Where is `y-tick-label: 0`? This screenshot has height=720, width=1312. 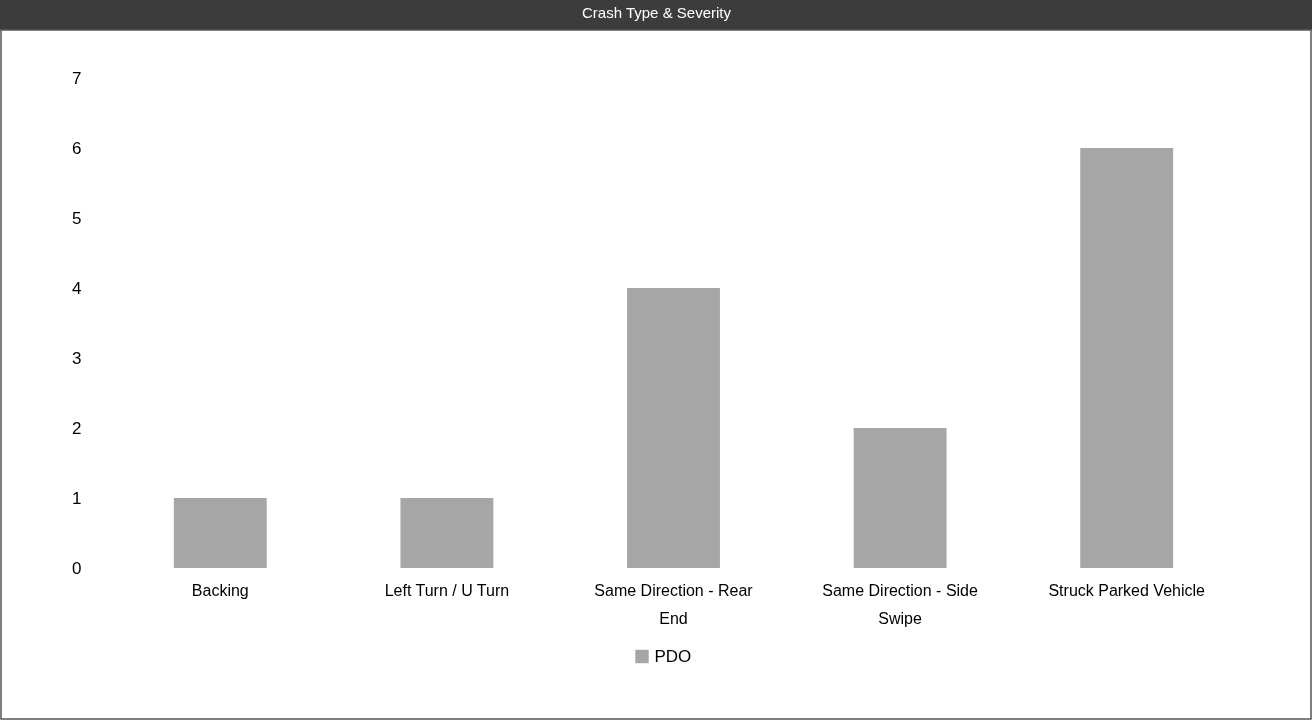
y-tick-label: 0 is located at coordinates (77, 568).